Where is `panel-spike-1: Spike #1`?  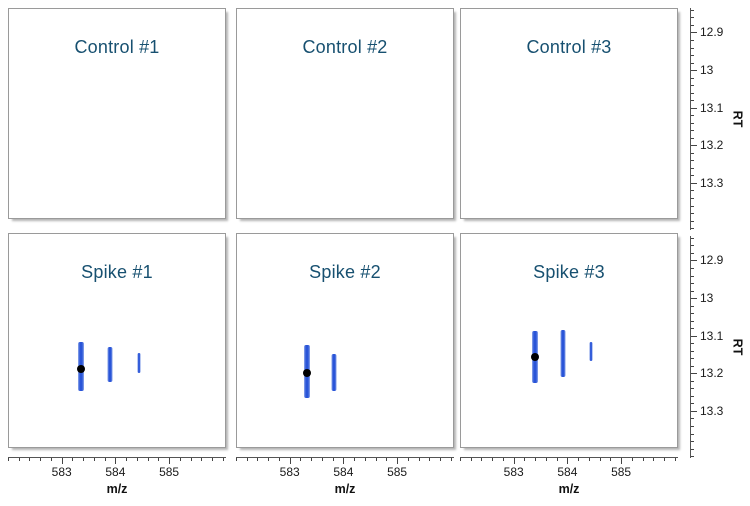 panel-spike-1: Spike #1 is located at coordinates (117, 340).